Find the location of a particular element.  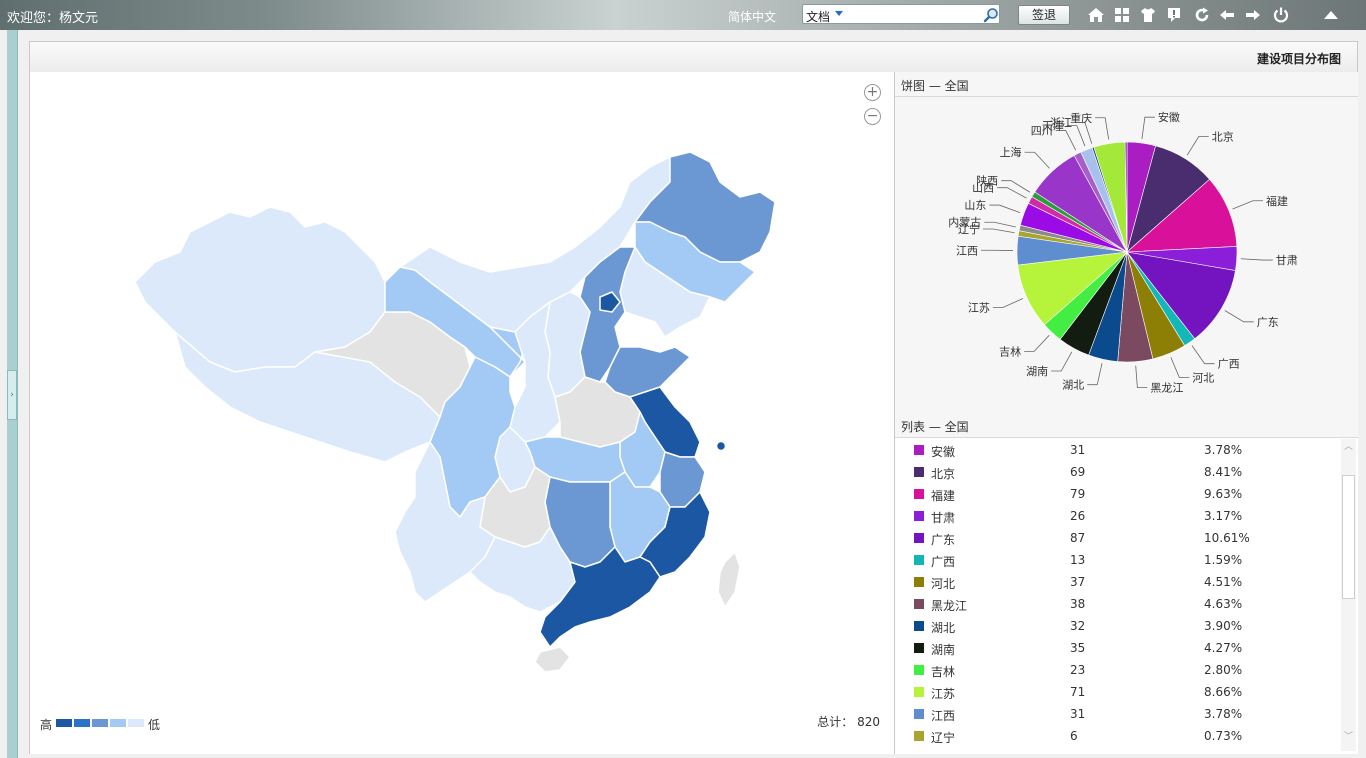

row-province-name: 广西 is located at coordinates (943, 562).